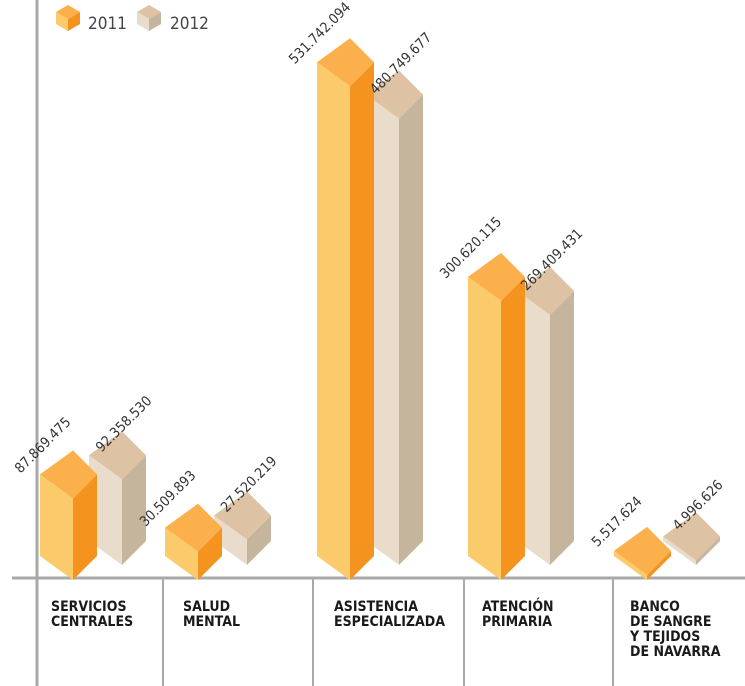  Describe the element at coordinates (389, 614) in the screenshot. I see `category-label: ASISTENCIA ESPECIALIZADA` at that location.